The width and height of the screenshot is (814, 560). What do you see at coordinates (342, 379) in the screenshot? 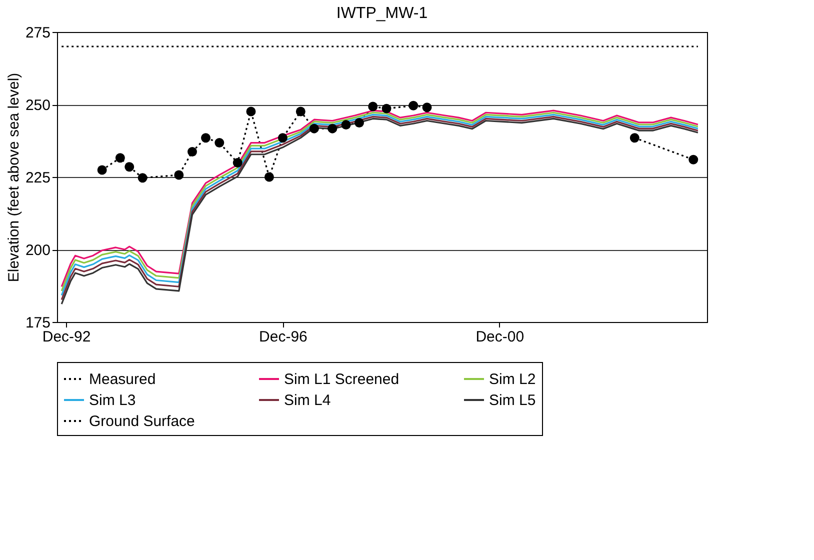
I see `legend-label: Sim L1 Screened` at bounding box center [342, 379].